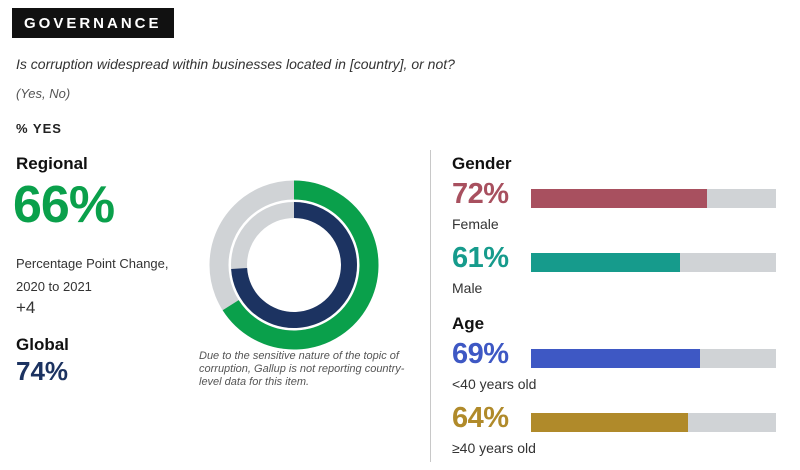 The height and width of the screenshot is (470, 800). I want to click on bar-value: 69%, so click(480, 354).